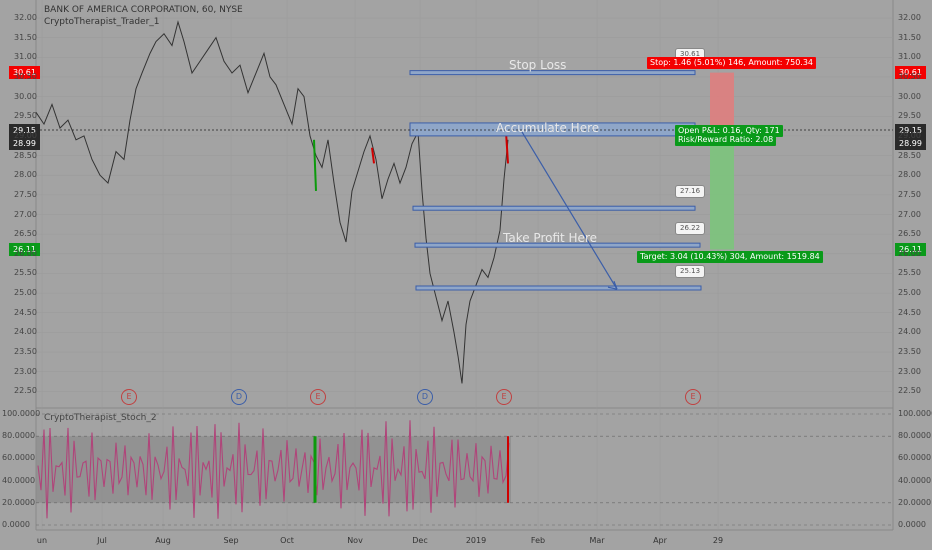  What do you see at coordinates (909, 17) in the screenshot?
I see `price-tick: 32.00` at bounding box center [909, 17].